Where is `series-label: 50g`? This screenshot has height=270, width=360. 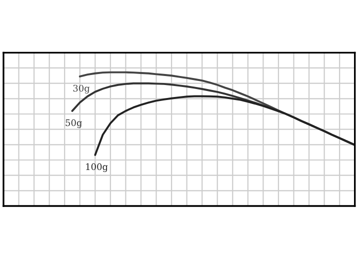 series-label: 50g is located at coordinates (74, 123).